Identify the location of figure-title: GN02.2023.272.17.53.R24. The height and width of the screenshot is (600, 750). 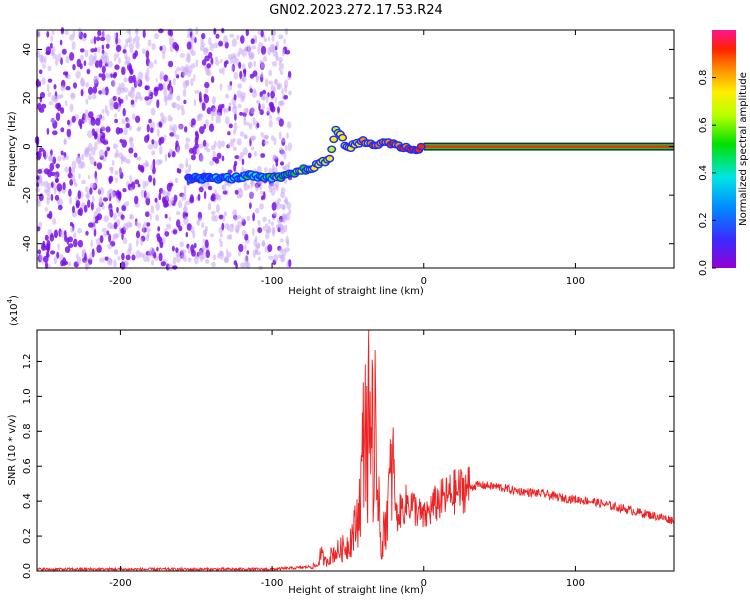
(356, 10).